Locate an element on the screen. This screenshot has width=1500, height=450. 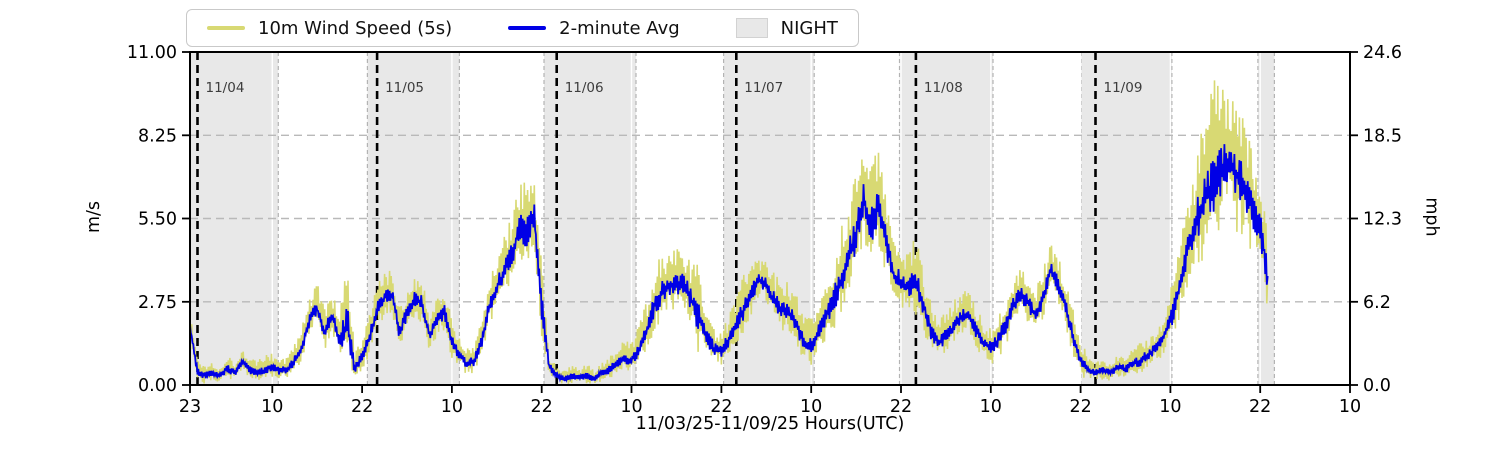
legend: 10m Wind Speed (5s) 2-minute Avg NIGHT is located at coordinates (522, 28).